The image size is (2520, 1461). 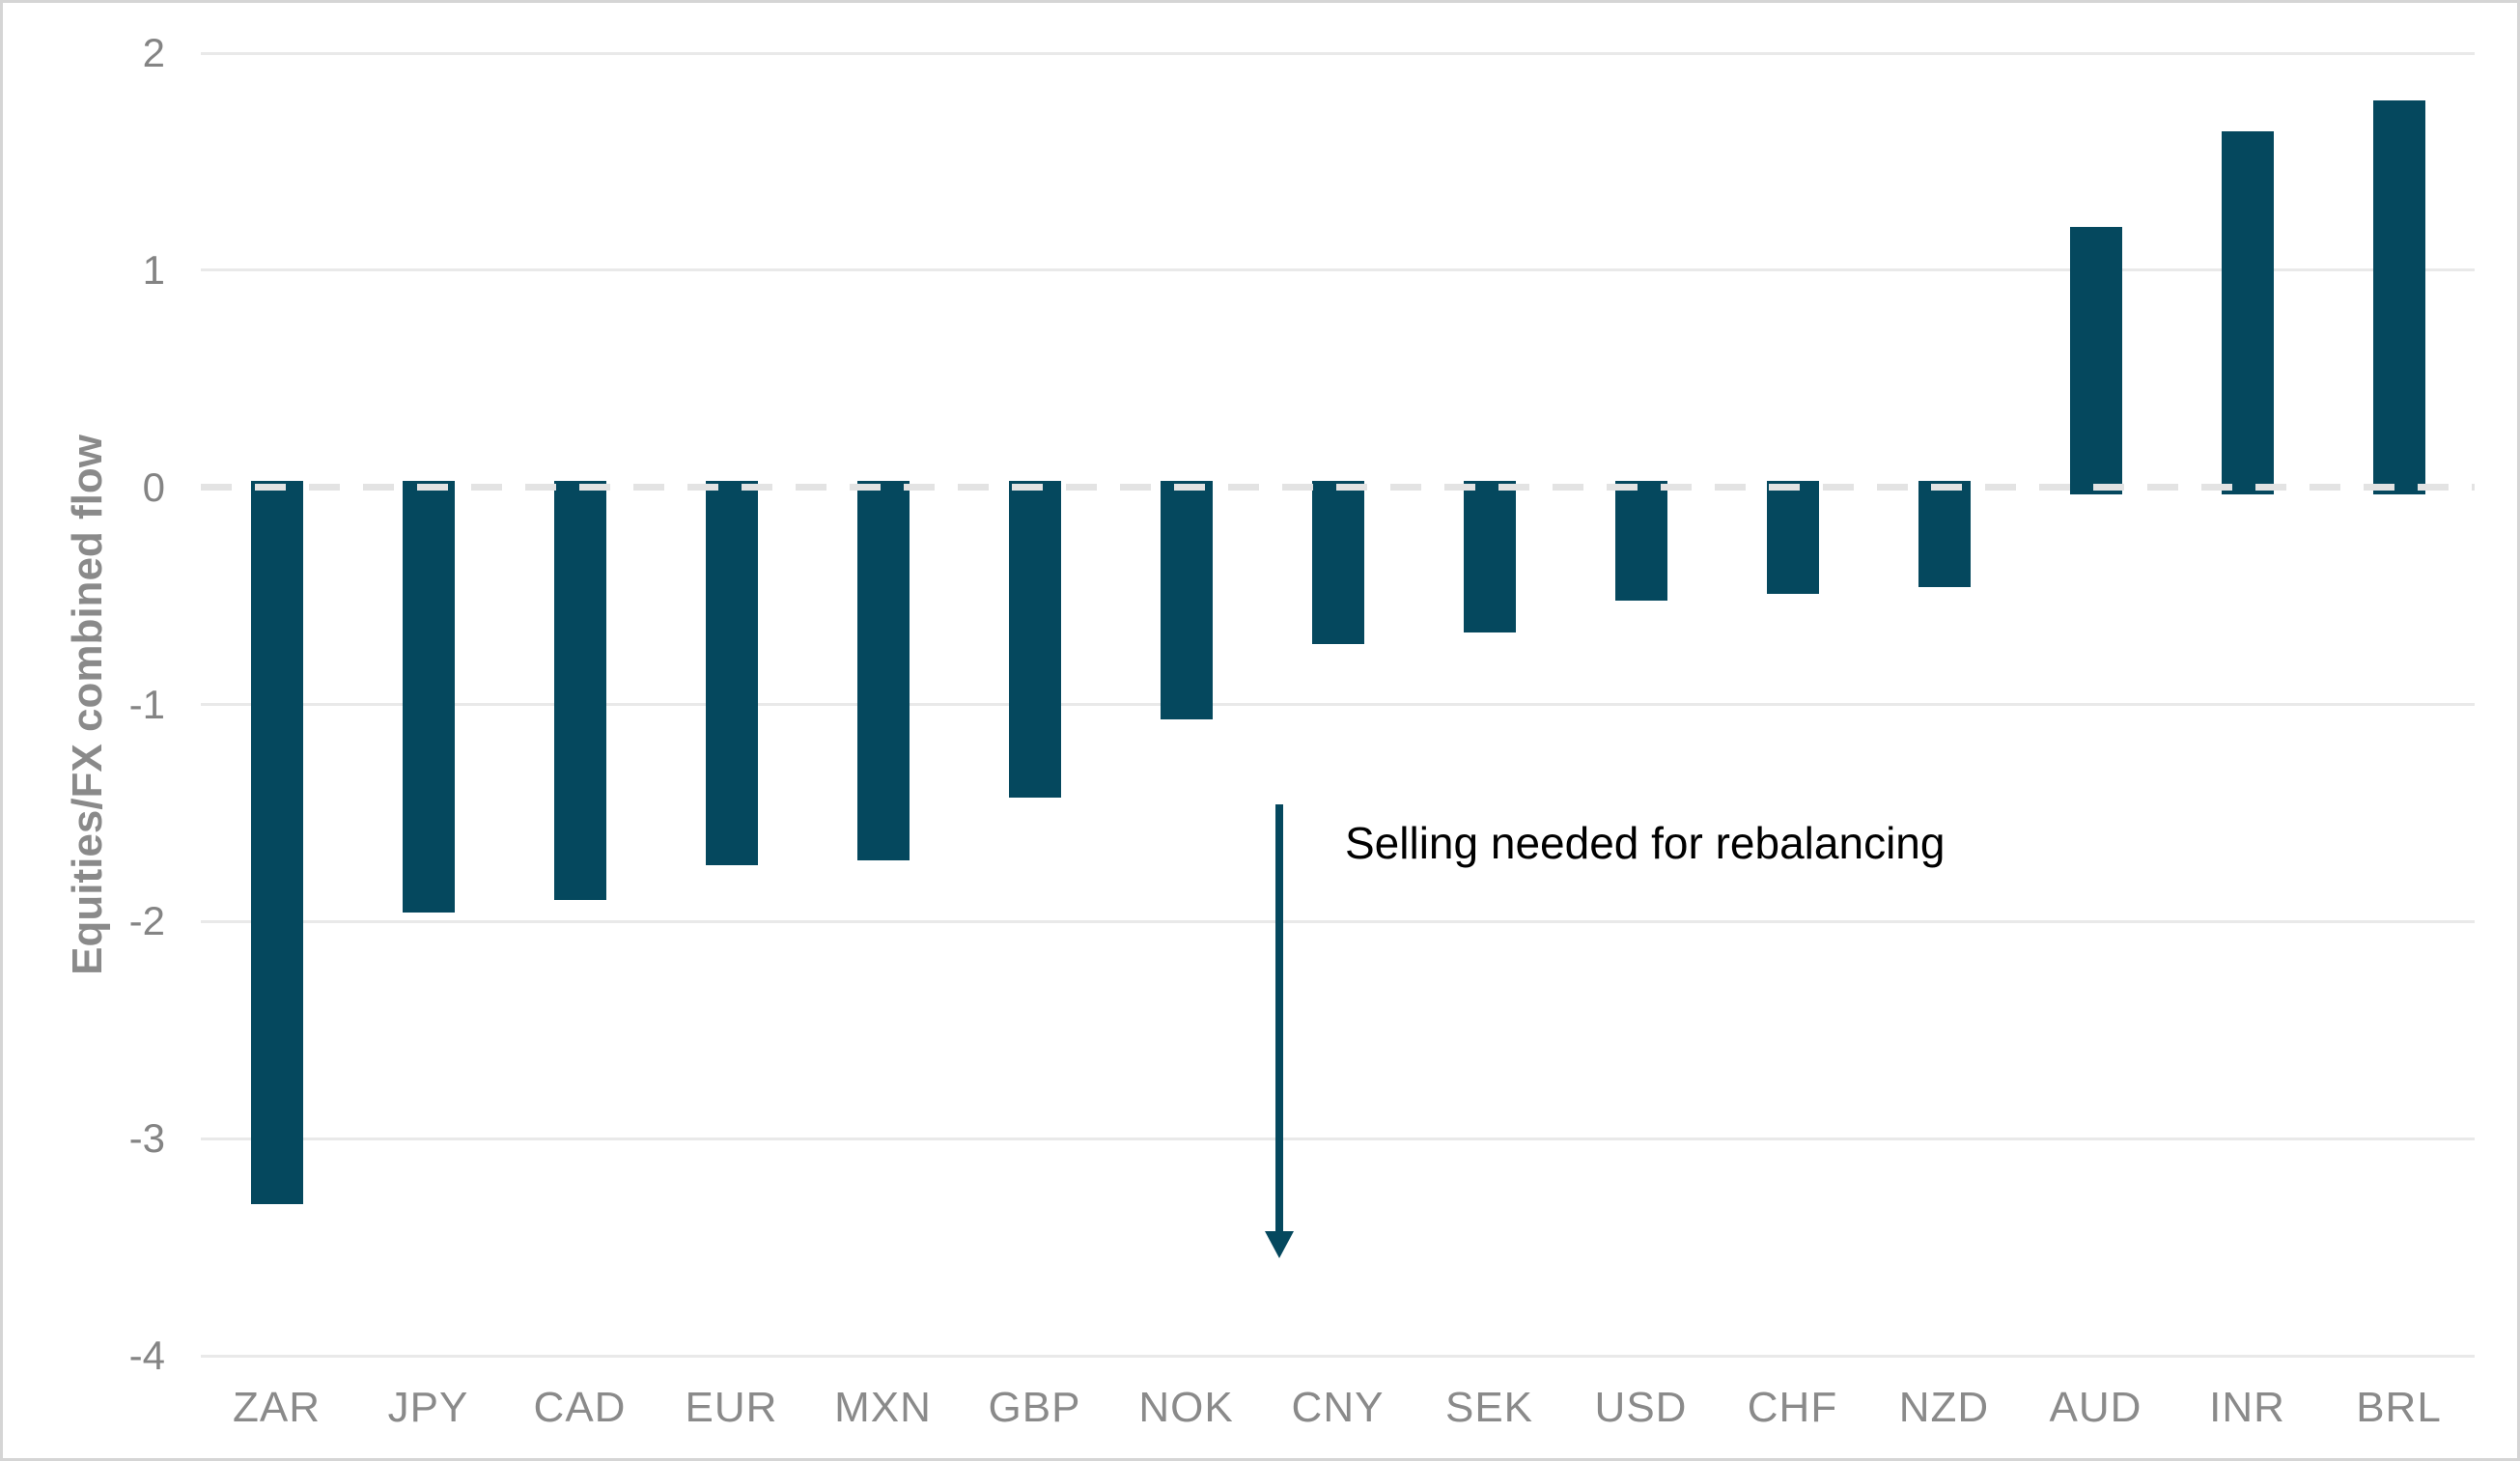 I want to click on x-label-usd: USD, so click(x=1641, y=1407).